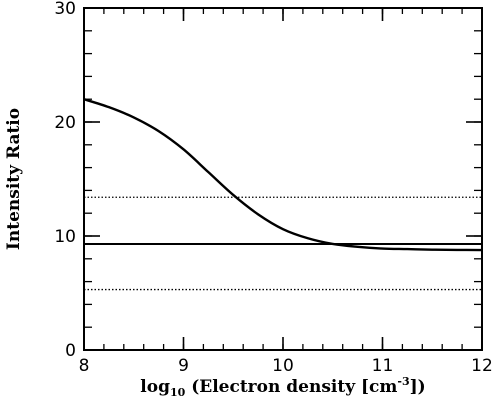 The width and height of the screenshot is (495, 401). Describe the element at coordinates (403, 381) in the screenshot. I see `x-axis-label-superscript: -3` at that location.